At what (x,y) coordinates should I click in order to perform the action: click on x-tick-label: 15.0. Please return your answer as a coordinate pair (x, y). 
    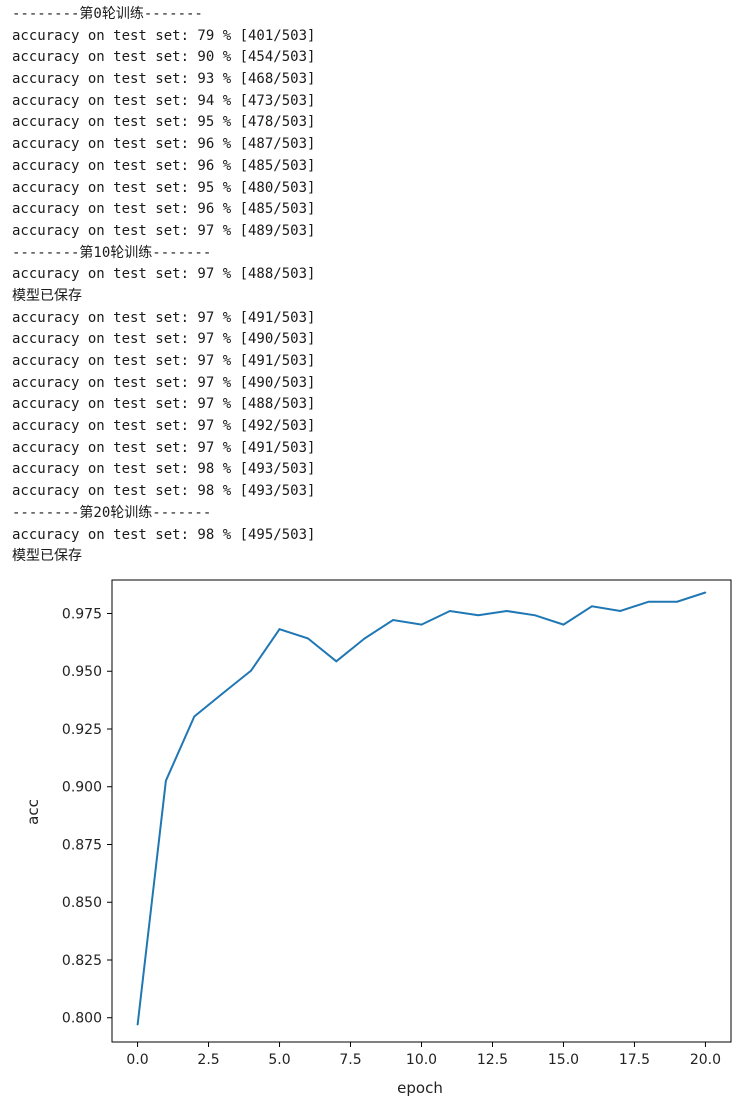
    Looking at the image, I should click on (563, 1060).